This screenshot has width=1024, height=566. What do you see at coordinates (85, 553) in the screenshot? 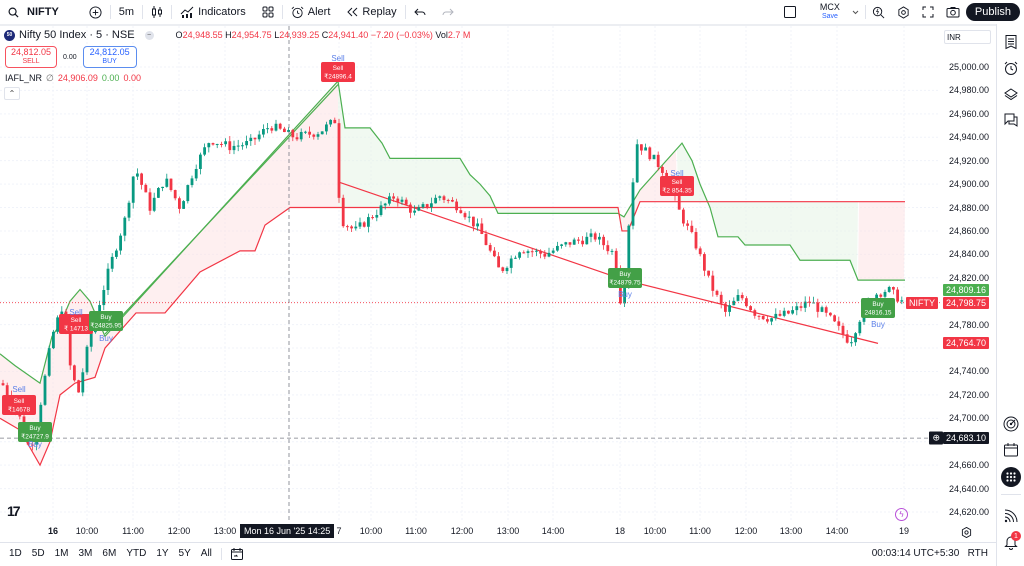
I see `range-button-3m: 3M` at bounding box center [85, 553].